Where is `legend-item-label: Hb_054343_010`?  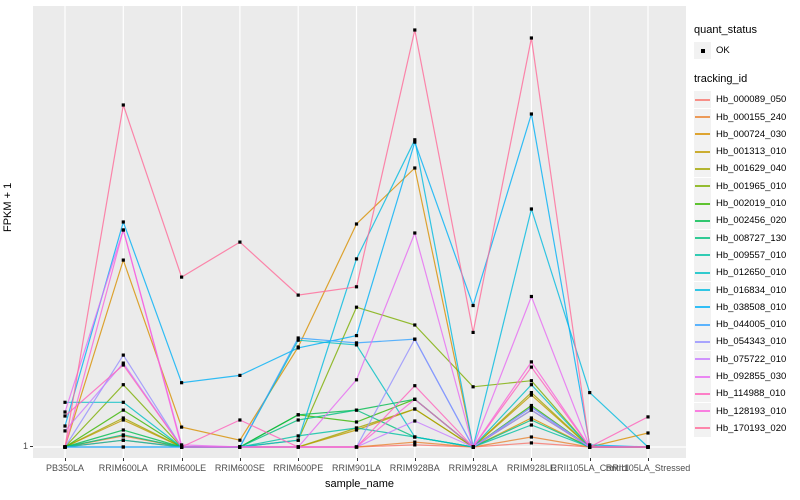 legend-item-label: Hb_054343_010 is located at coordinates (751, 342).